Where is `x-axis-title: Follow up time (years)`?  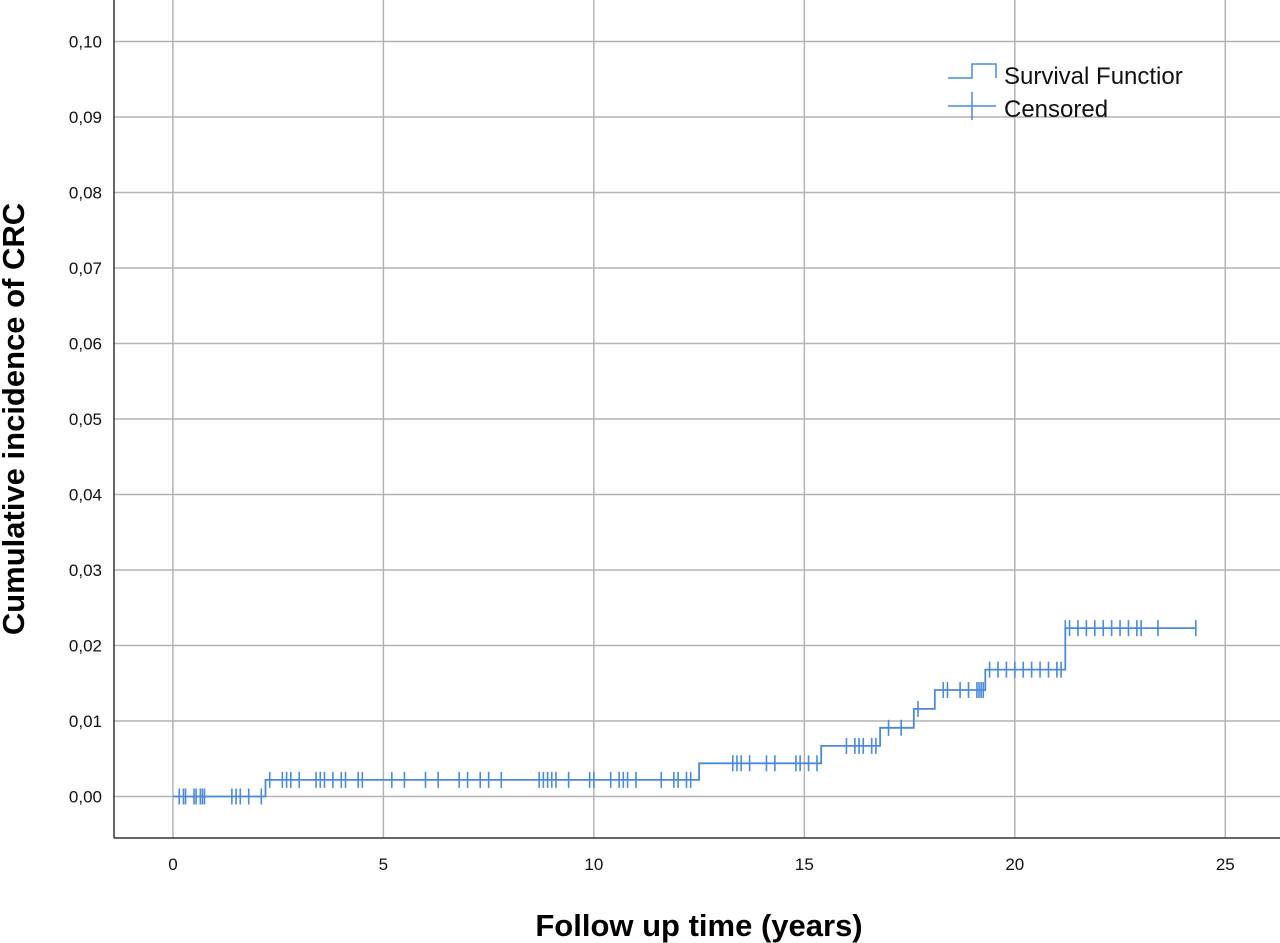 x-axis-title: Follow up time (years) is located at coordinates (698, 925).